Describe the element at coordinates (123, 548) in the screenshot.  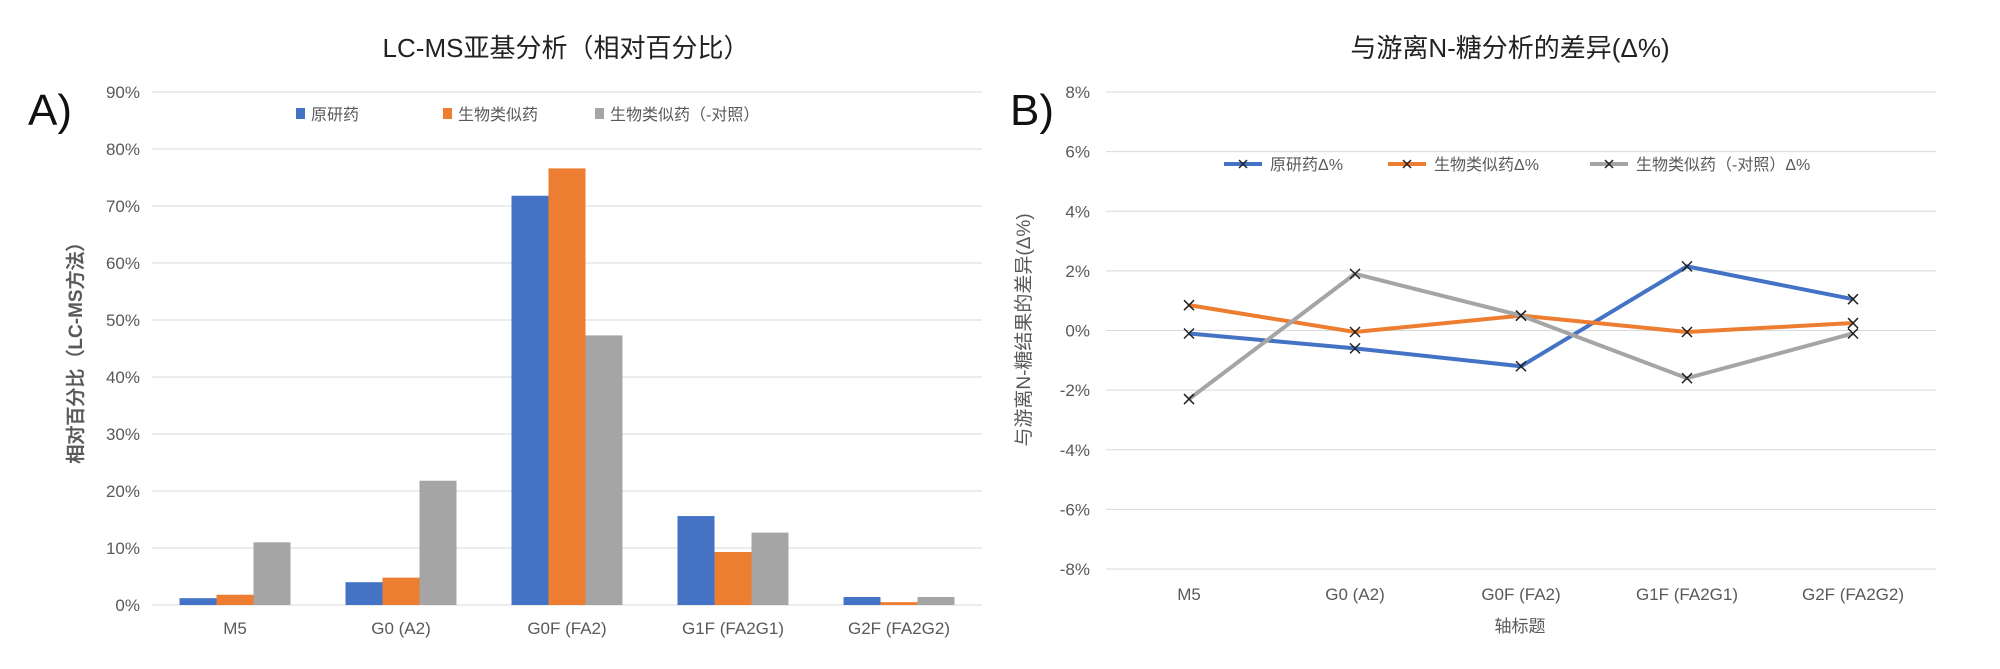
I see `y-tick-label: 10%` at that location.